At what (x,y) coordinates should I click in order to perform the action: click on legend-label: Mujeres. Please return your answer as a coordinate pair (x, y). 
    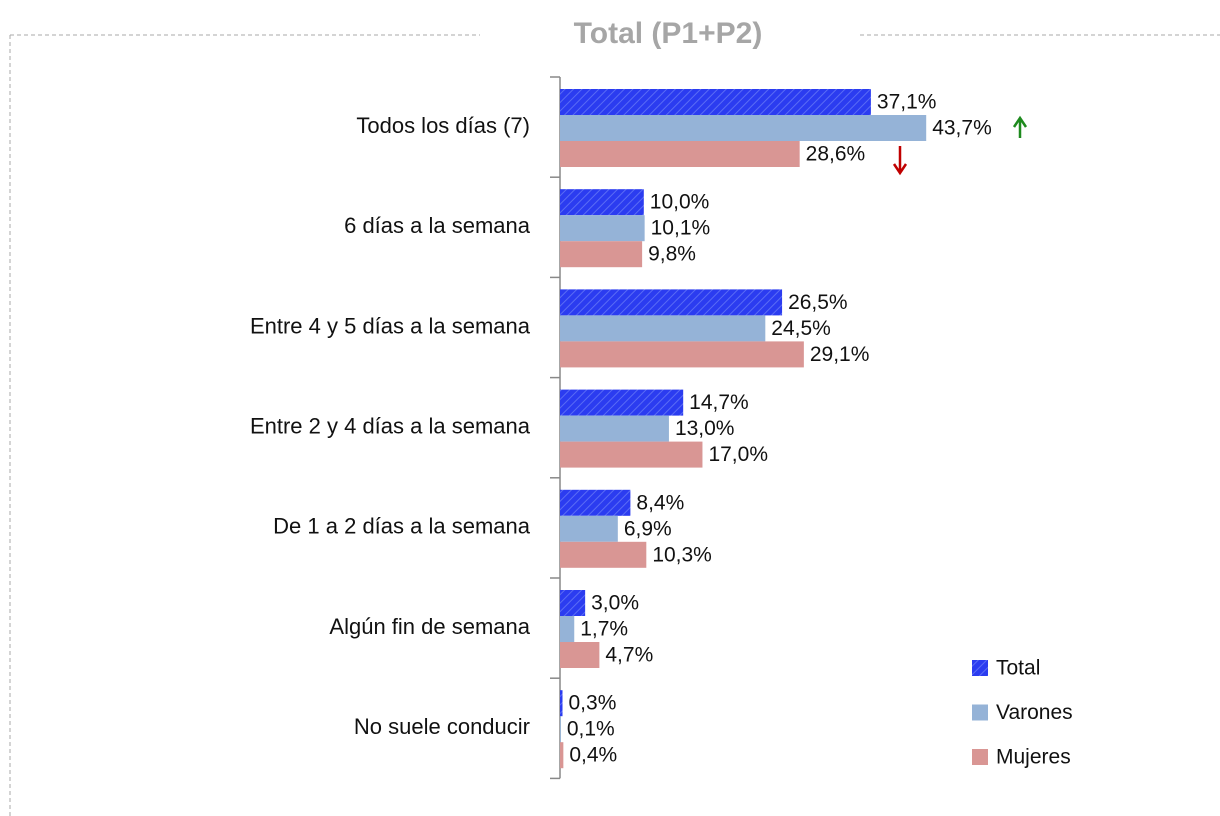
    Looking at the image, I should click on (1033, 757).